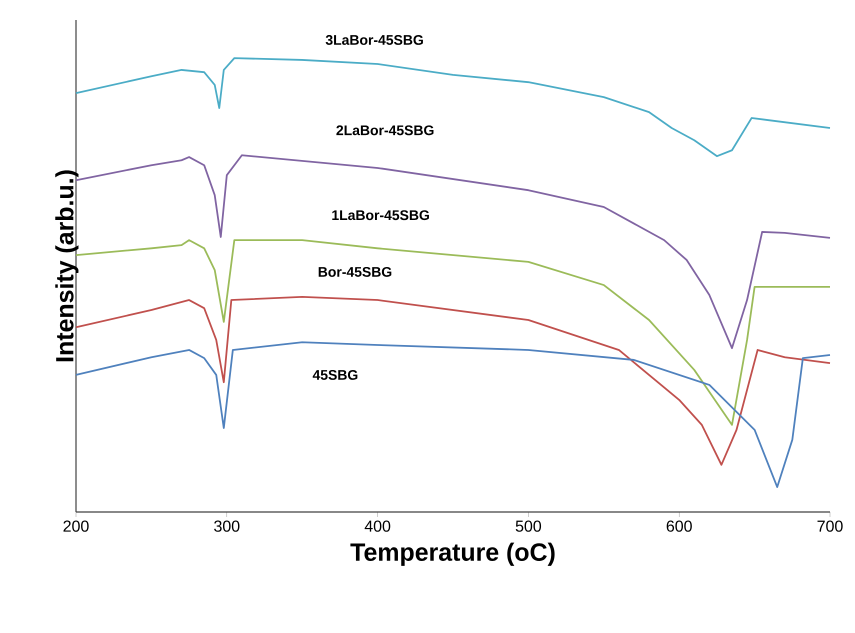 Image resolution: width=855 pixels, height=633 pixels. What do you see at coordinates (529, 526) in the screenshot?
I see `x-tick-label: 500` at bounding box center [529, 526].